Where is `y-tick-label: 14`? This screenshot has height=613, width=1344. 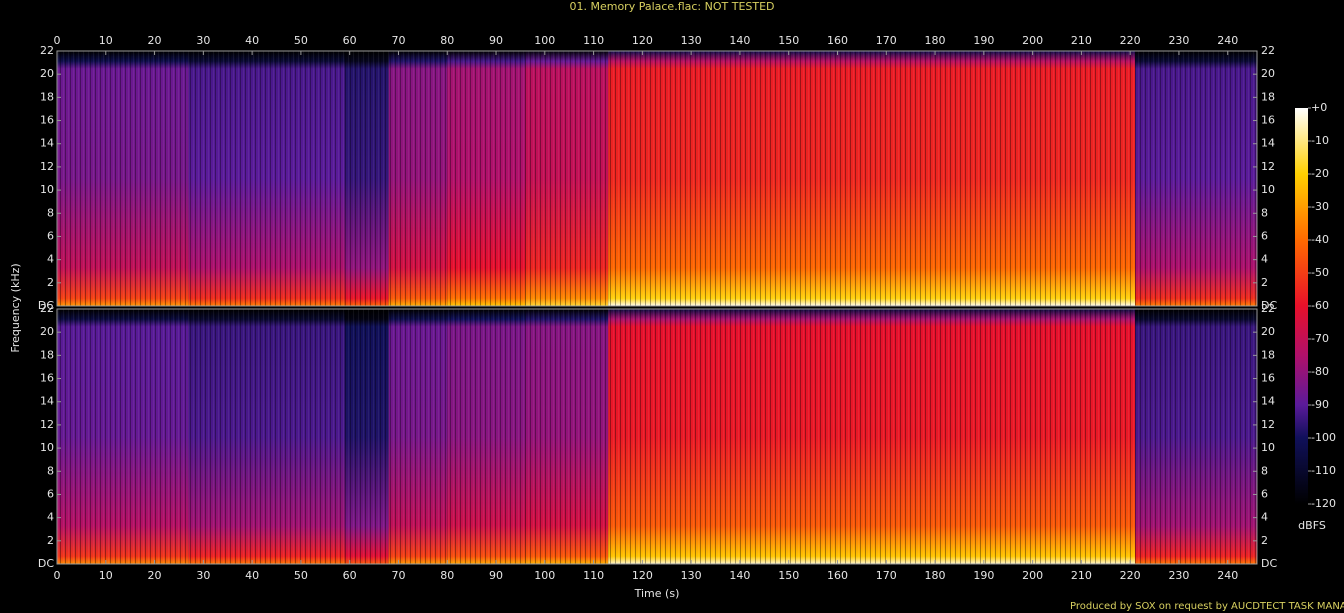 y-tick-label: 14 is located at coordinates (47, 401).